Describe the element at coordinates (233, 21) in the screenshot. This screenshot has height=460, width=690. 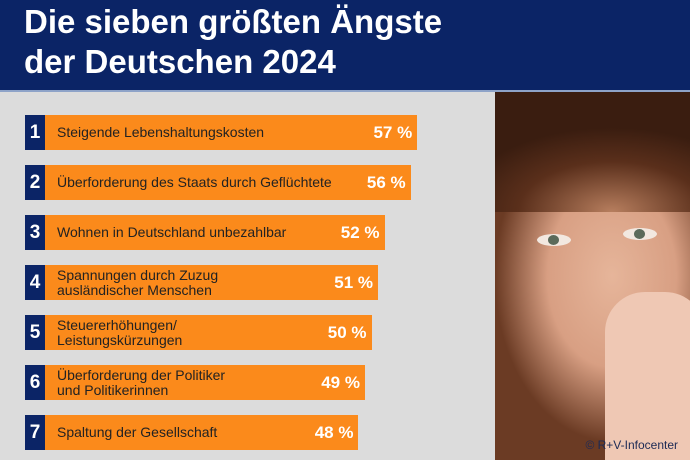
I see `title-line-1: Die sieben größten Ängste` at that location.